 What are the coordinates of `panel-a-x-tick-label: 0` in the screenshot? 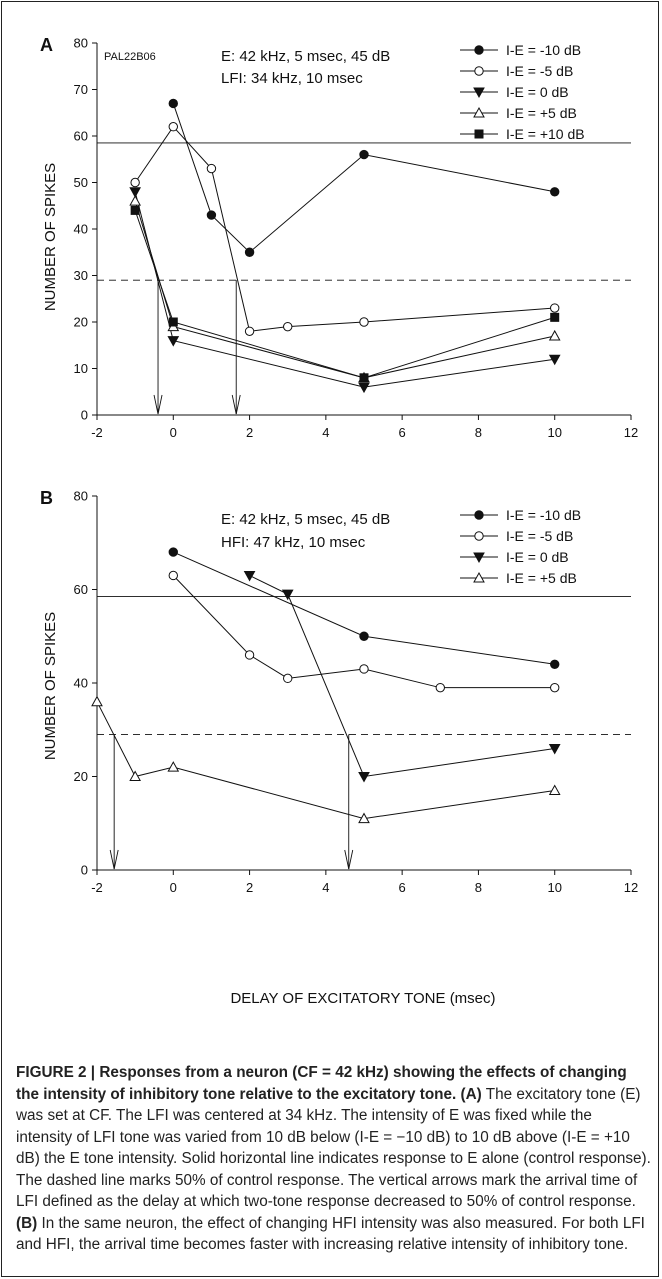 It's located at (173, 432).